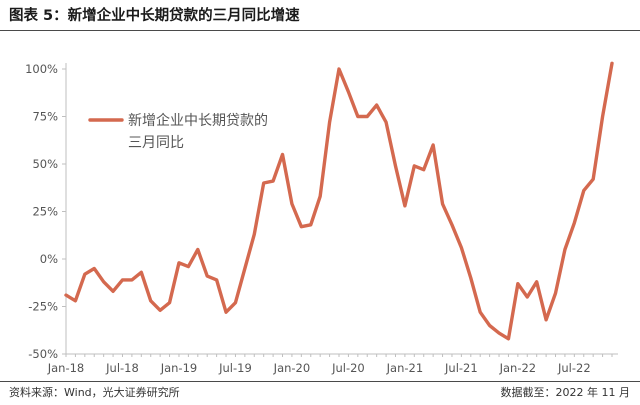  What do you see at coordinates (405, 368) in the screenshot?
I see `x-tick-label: Jan-21` at bounding box center [405, 368].